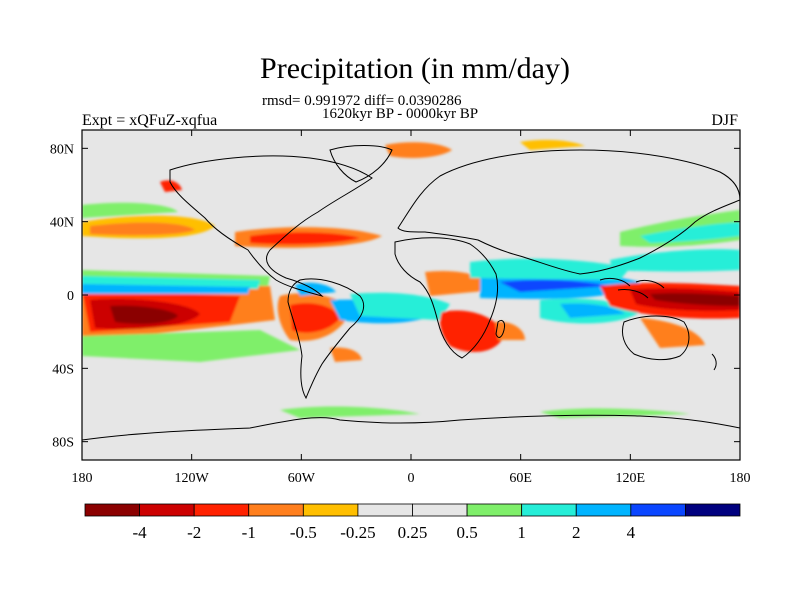  Describe the element at coordinates (194, 532) in the screenshot. I see `colorbar-label: -2` at that location.